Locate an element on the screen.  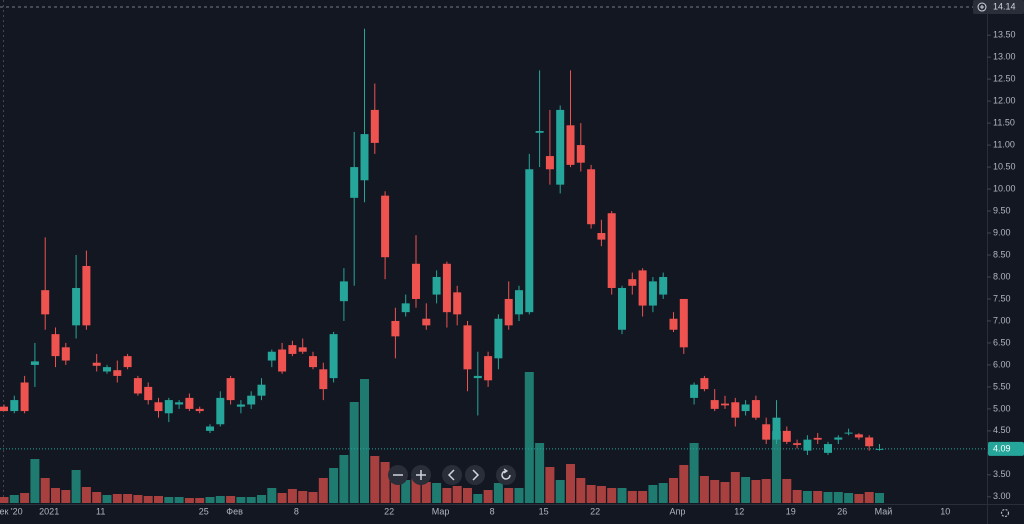
x-tick-label: 25 is located at coordinates (204, 511).